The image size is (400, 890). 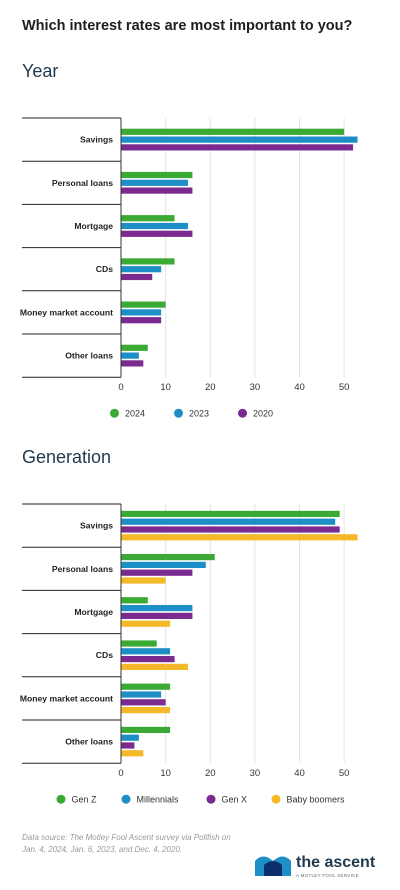 What do you see at coordinates (157, 608) in the screenshot?
I see `bar-mortgage-millennials` at bounding box center [157, 608].